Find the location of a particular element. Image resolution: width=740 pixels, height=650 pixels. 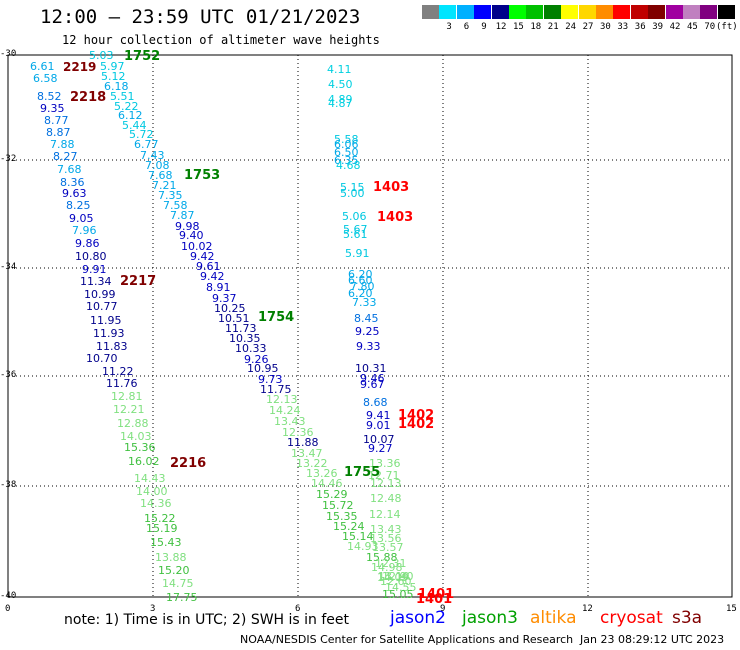

swh-value: 14.36 is located at coordinates (156, 503).